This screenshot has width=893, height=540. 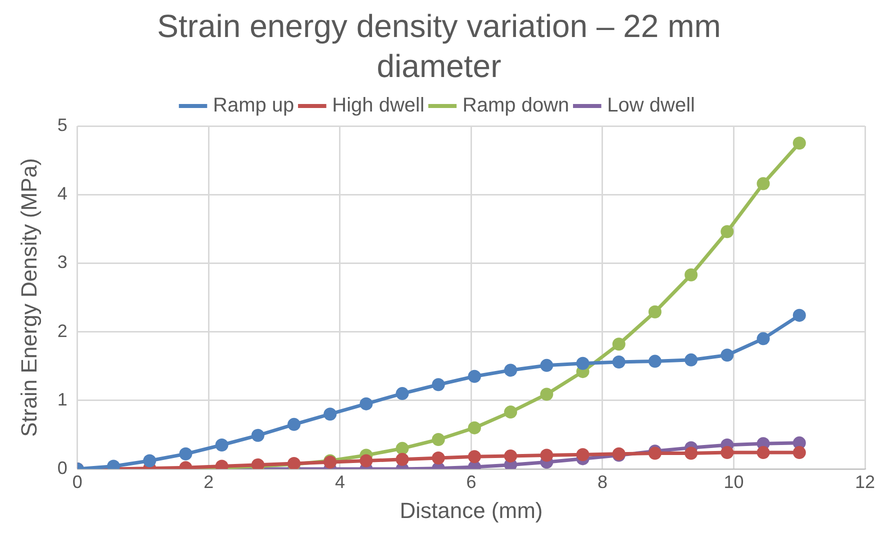 I want to click on x-tick-label: 0, so click(x=77, y=482).